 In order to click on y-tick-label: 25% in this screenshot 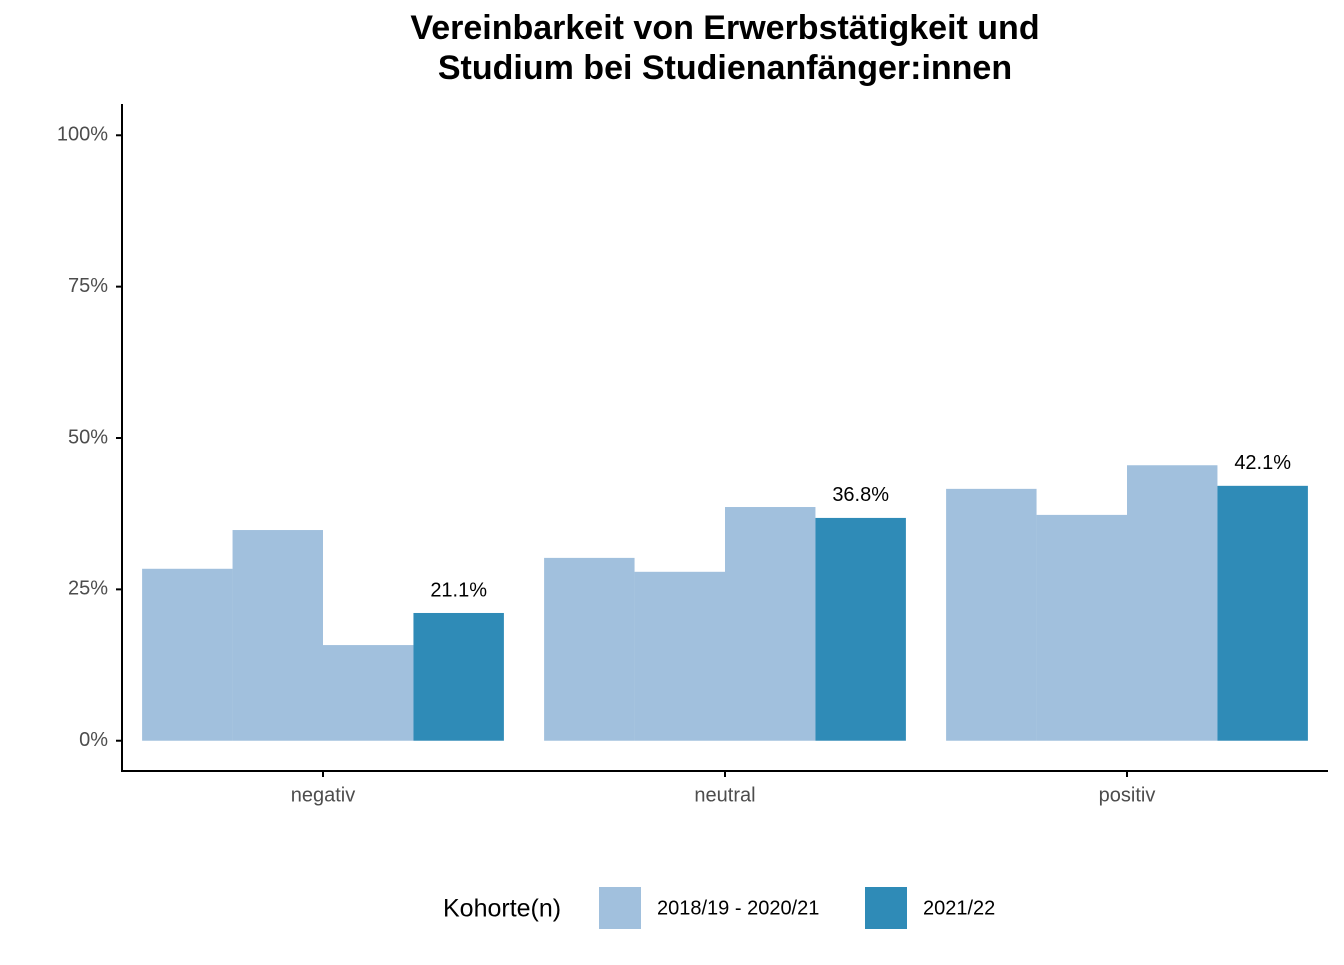, I will do `click(88, 589)`.